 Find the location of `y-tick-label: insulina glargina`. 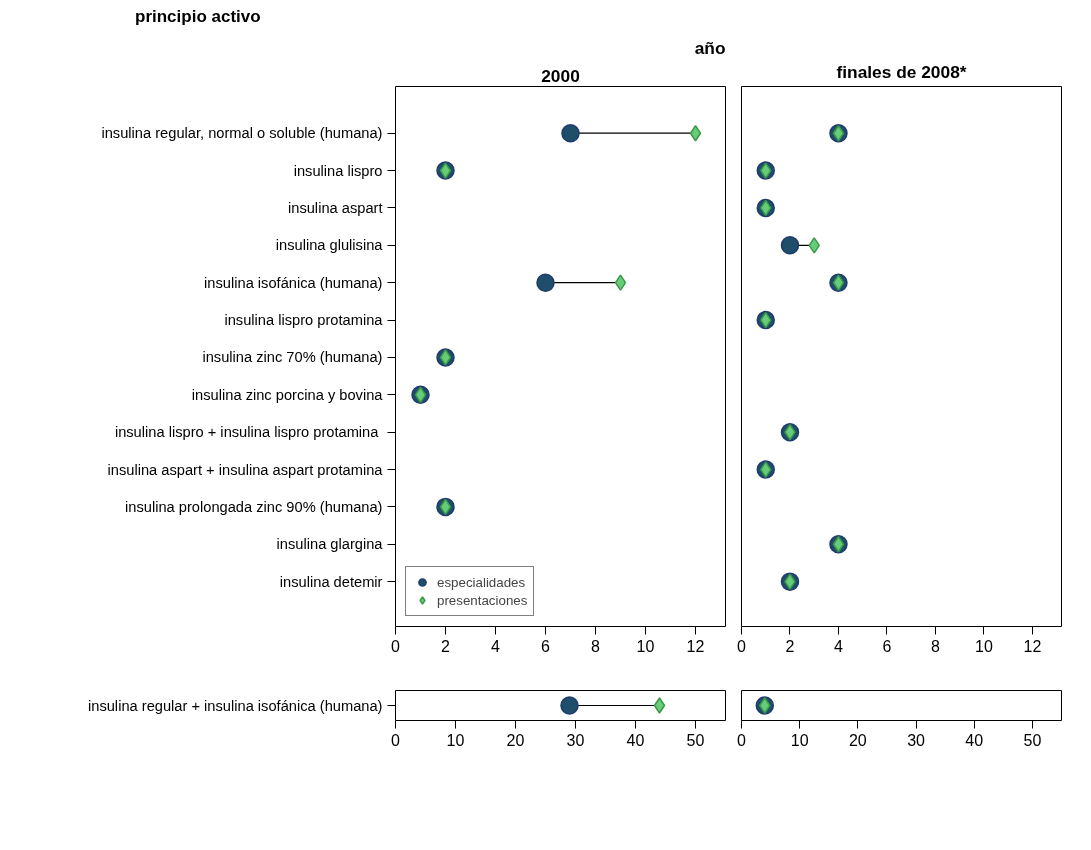

y-tick-label: insulina glargina is located at coordinates (330, 544).